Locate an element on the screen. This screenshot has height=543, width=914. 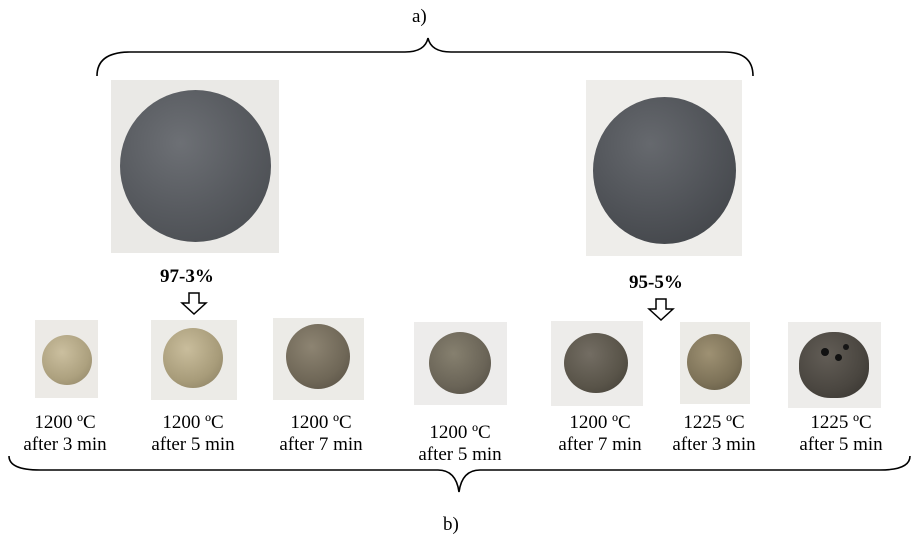
label-b: b) is located at coordinates (451, 524).